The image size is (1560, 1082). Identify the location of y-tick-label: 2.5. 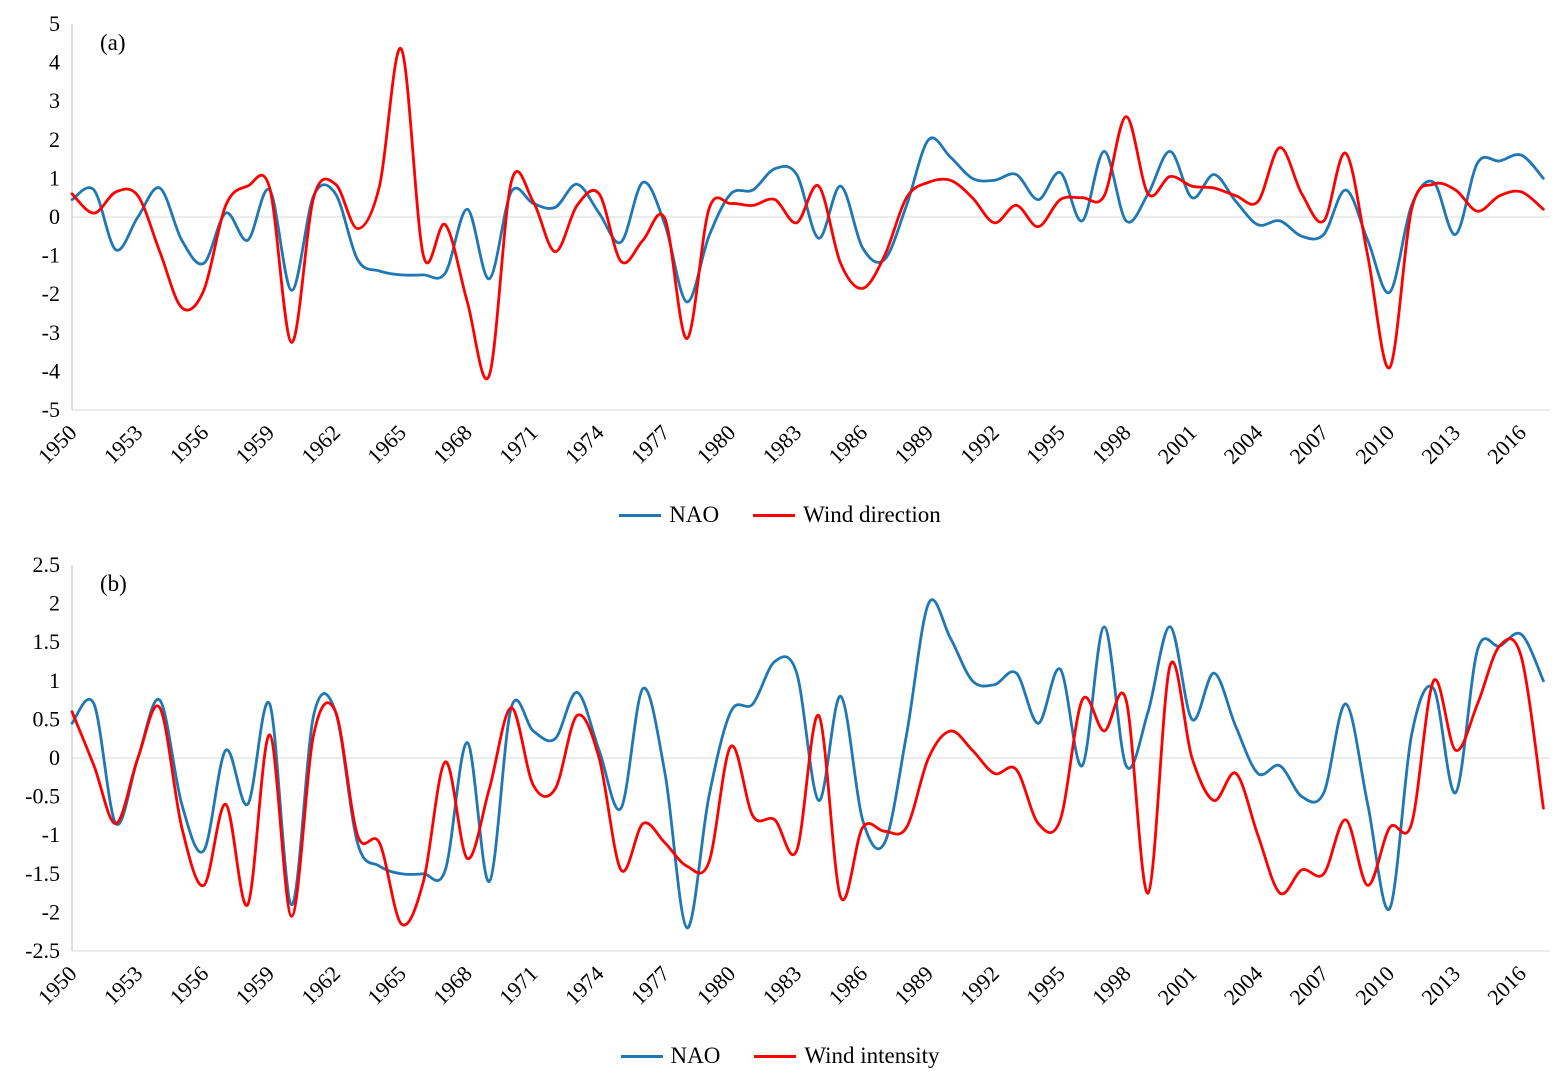
(47, 564).